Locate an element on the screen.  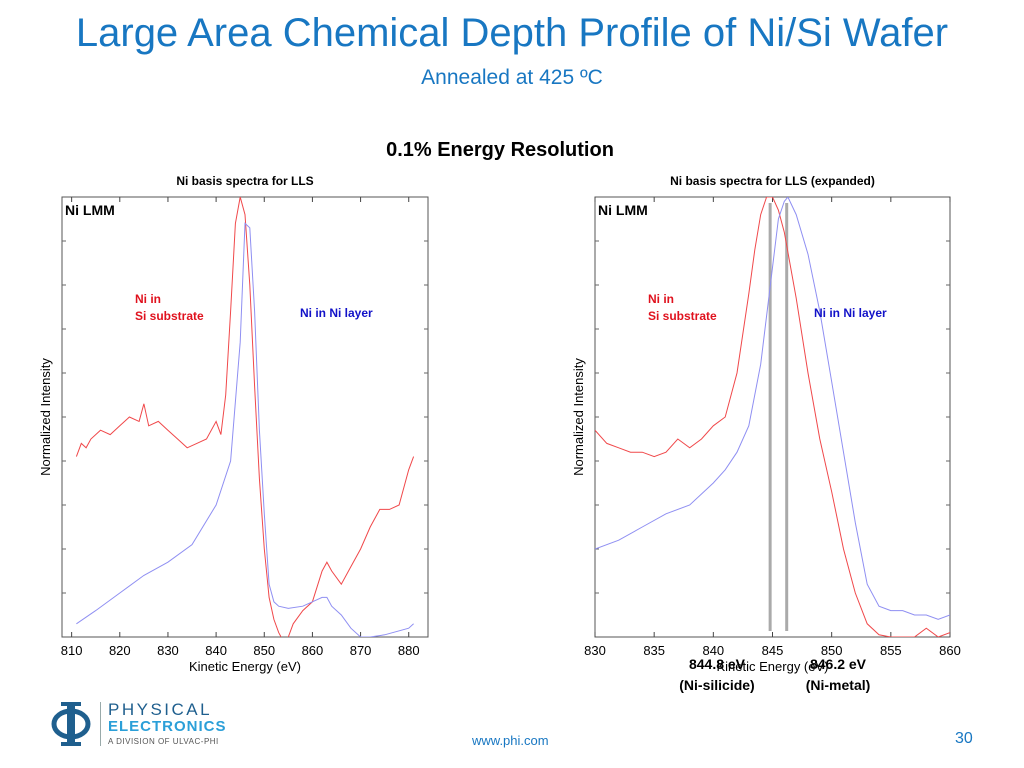
logo-separator is located at coordinates (100, 724).